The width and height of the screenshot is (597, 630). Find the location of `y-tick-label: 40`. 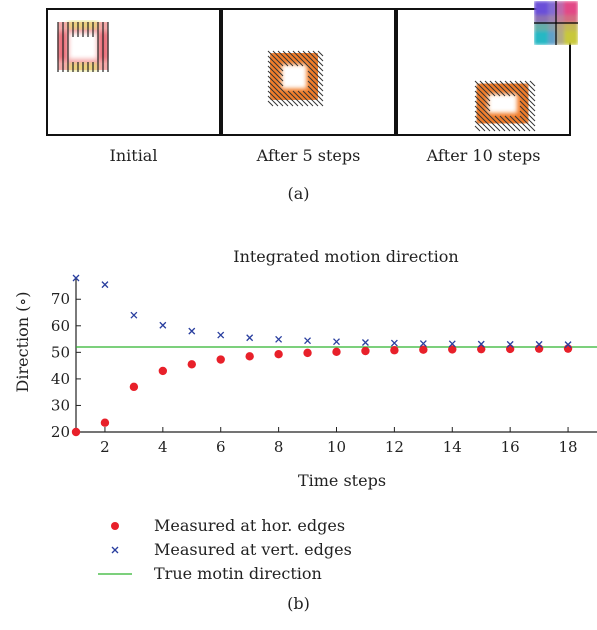

y-tick-label: 40 is located at coordinates (60, 379).